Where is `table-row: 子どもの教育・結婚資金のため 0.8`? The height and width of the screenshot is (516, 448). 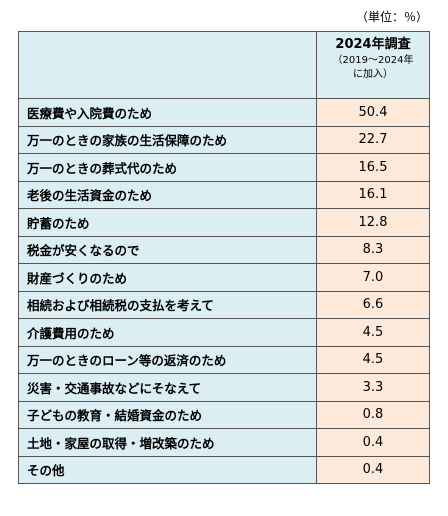 table-row: 子どもの教育・結婚資金のため 0.8 is located at coordinates (224, 414).